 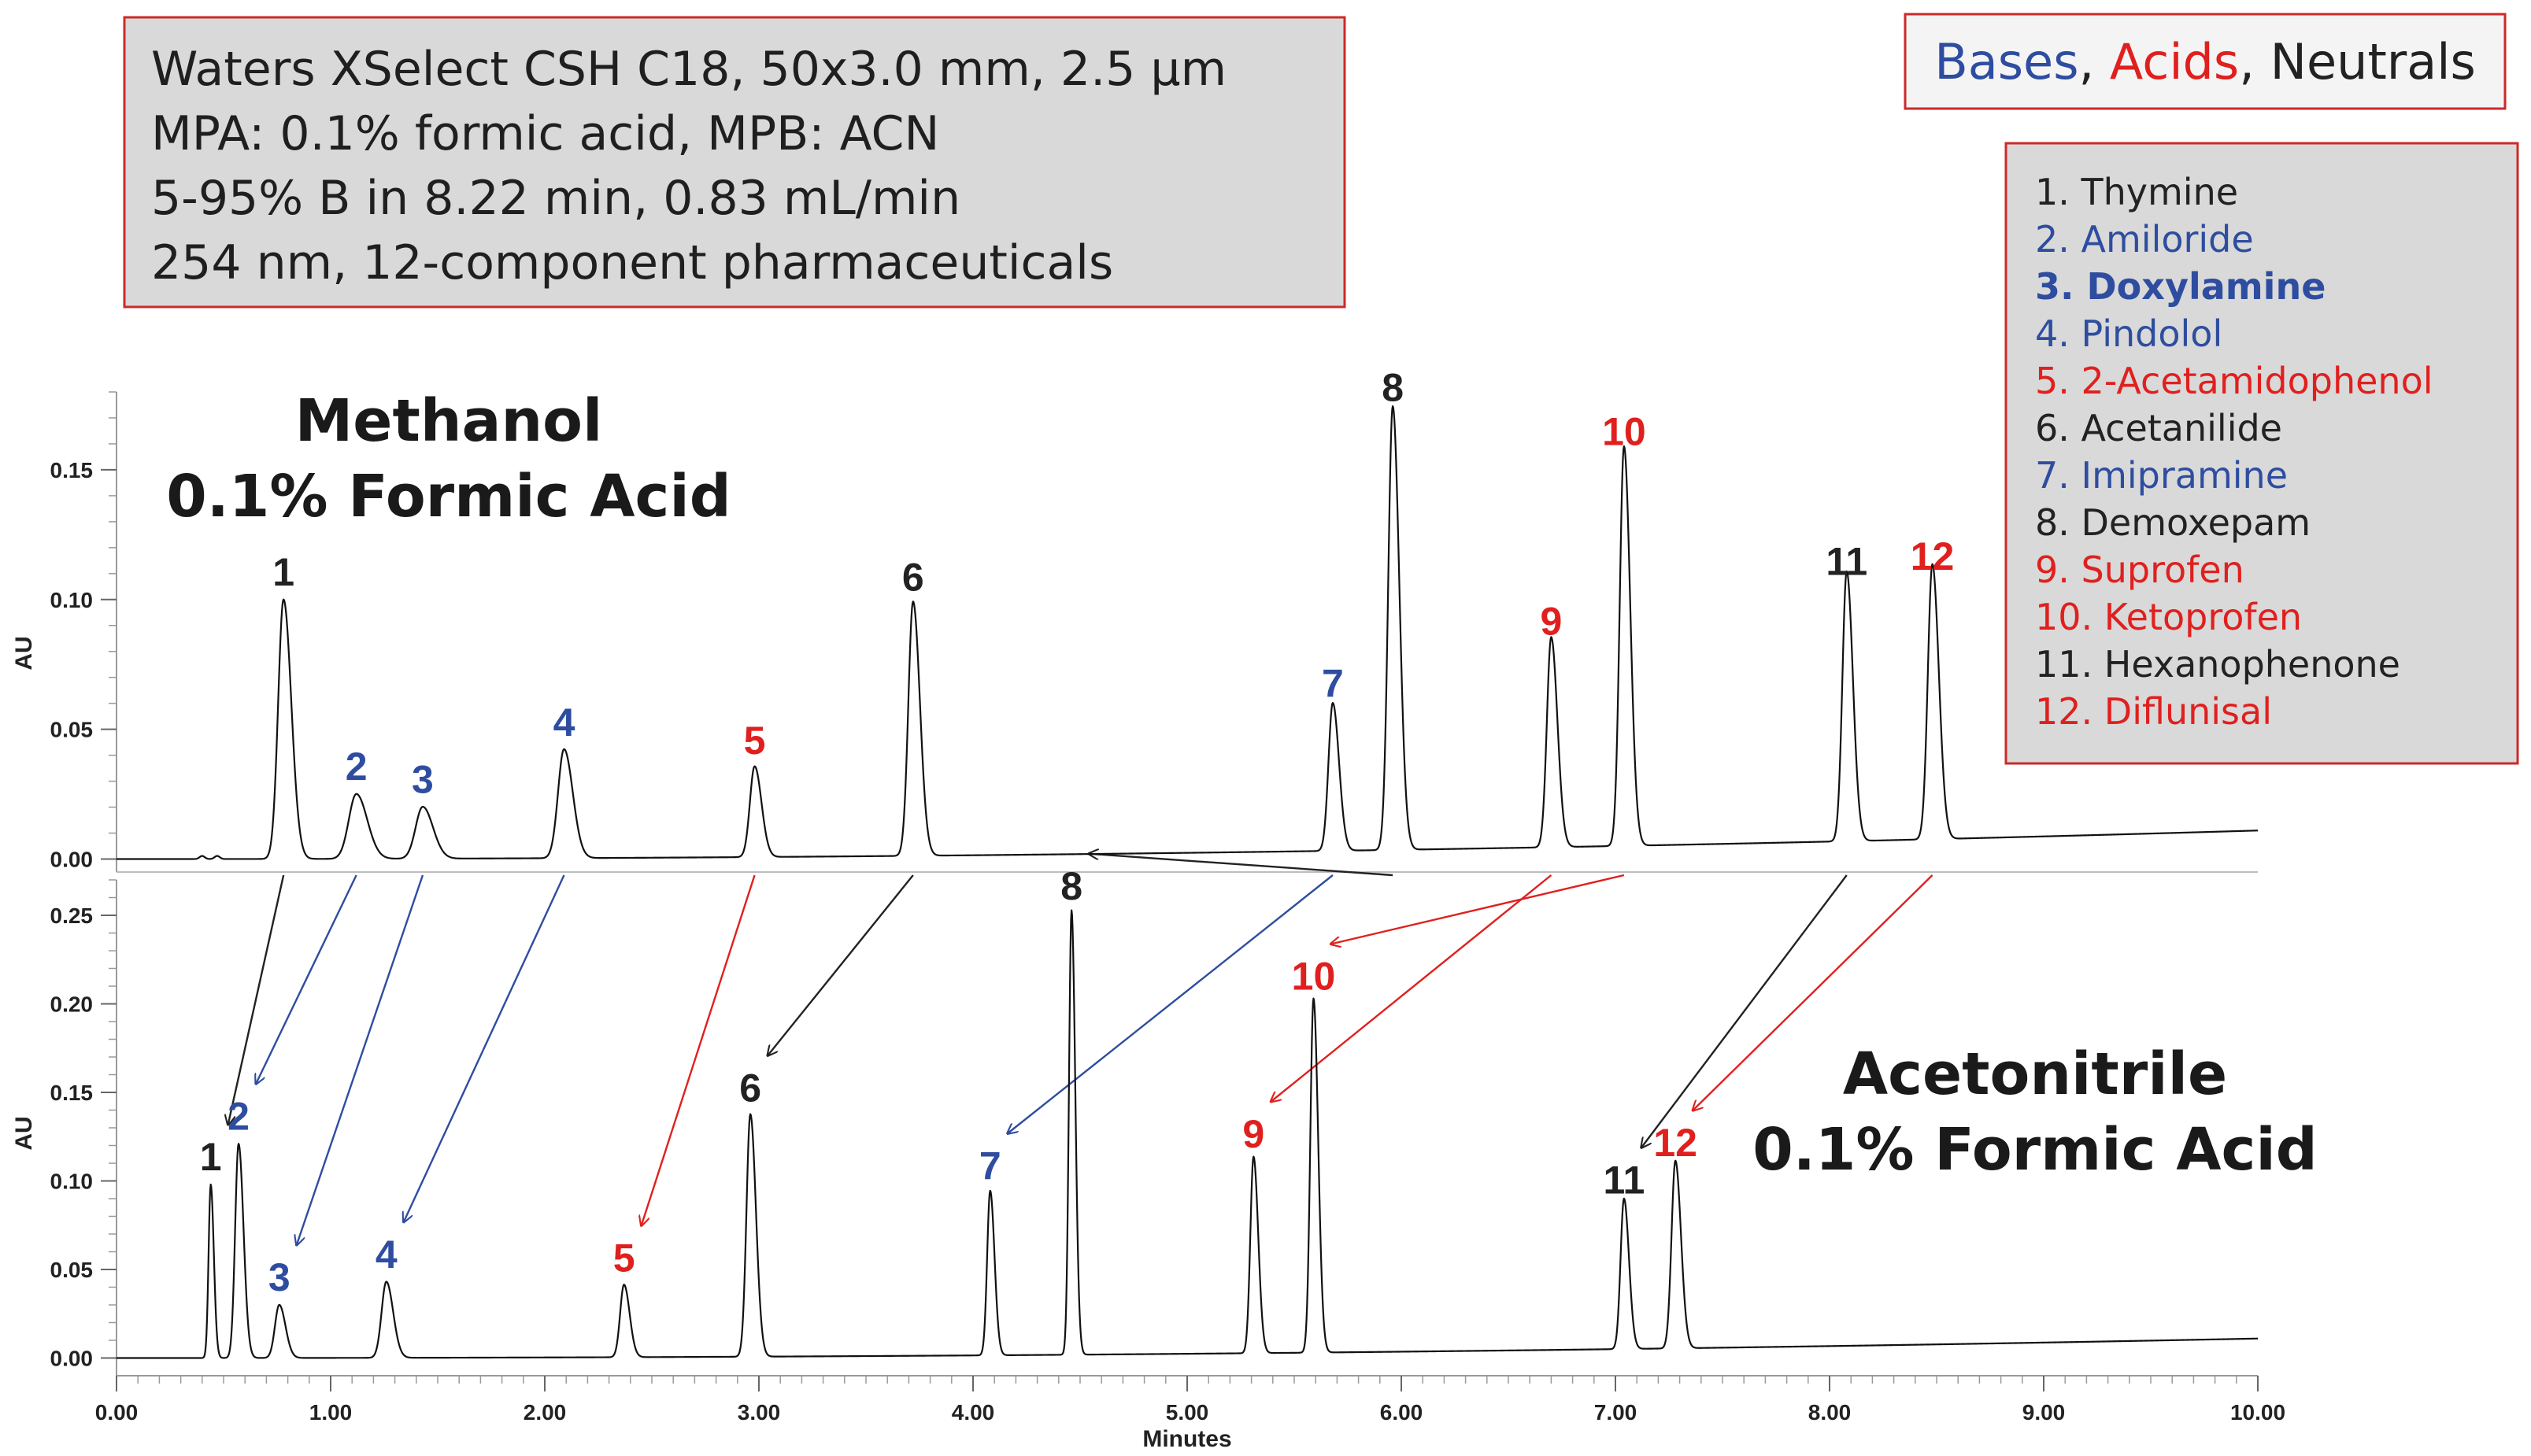 I want to click on compound-legend-item: 1. Thymine, so click(x=2136, y=192).